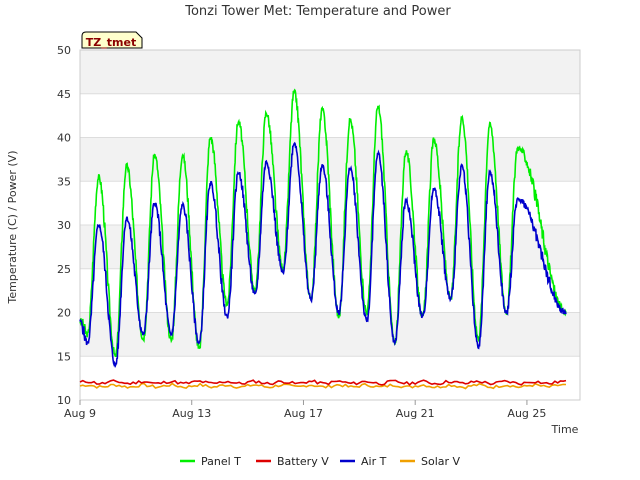 Image resolution: width=640 pixels, height=480 pixels. Describe the element at coordinates (64, 138) in the screenshot. I see `y-tick-label: 40` at that location.